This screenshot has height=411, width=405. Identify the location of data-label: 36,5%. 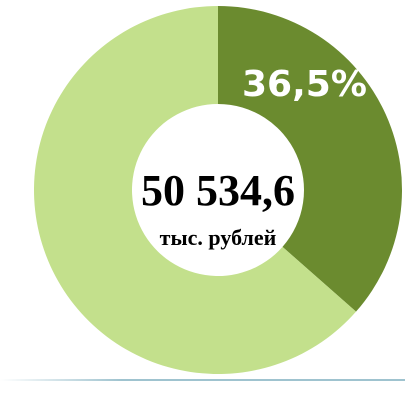
(304, 84).